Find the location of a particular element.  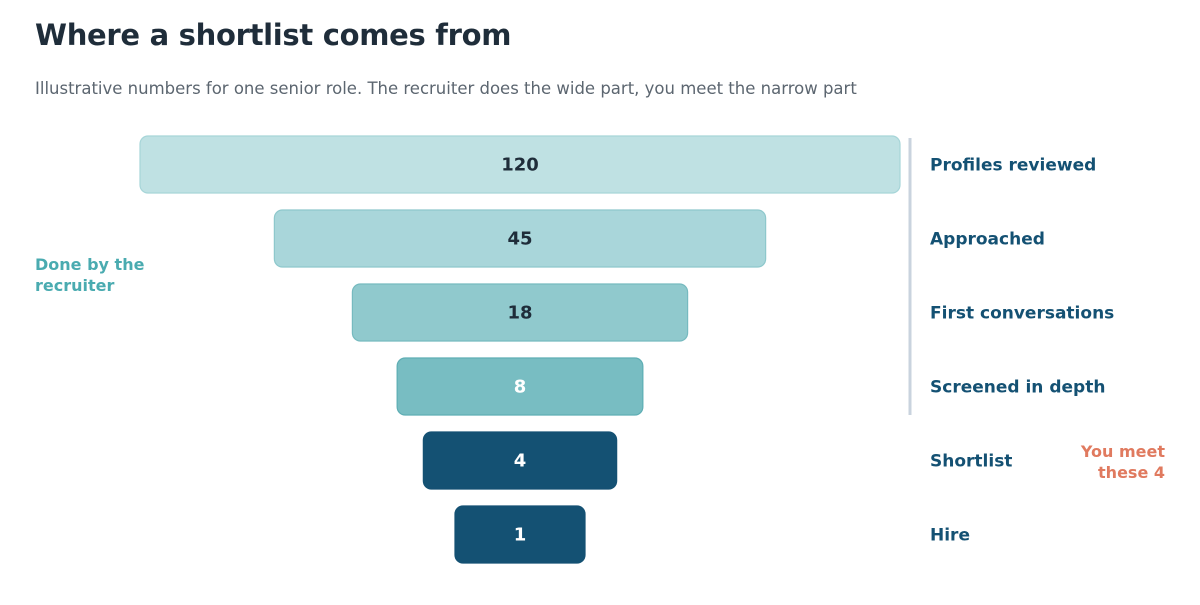

chart-title: Where a shortlist comes from is located at coordinates (273, 35).